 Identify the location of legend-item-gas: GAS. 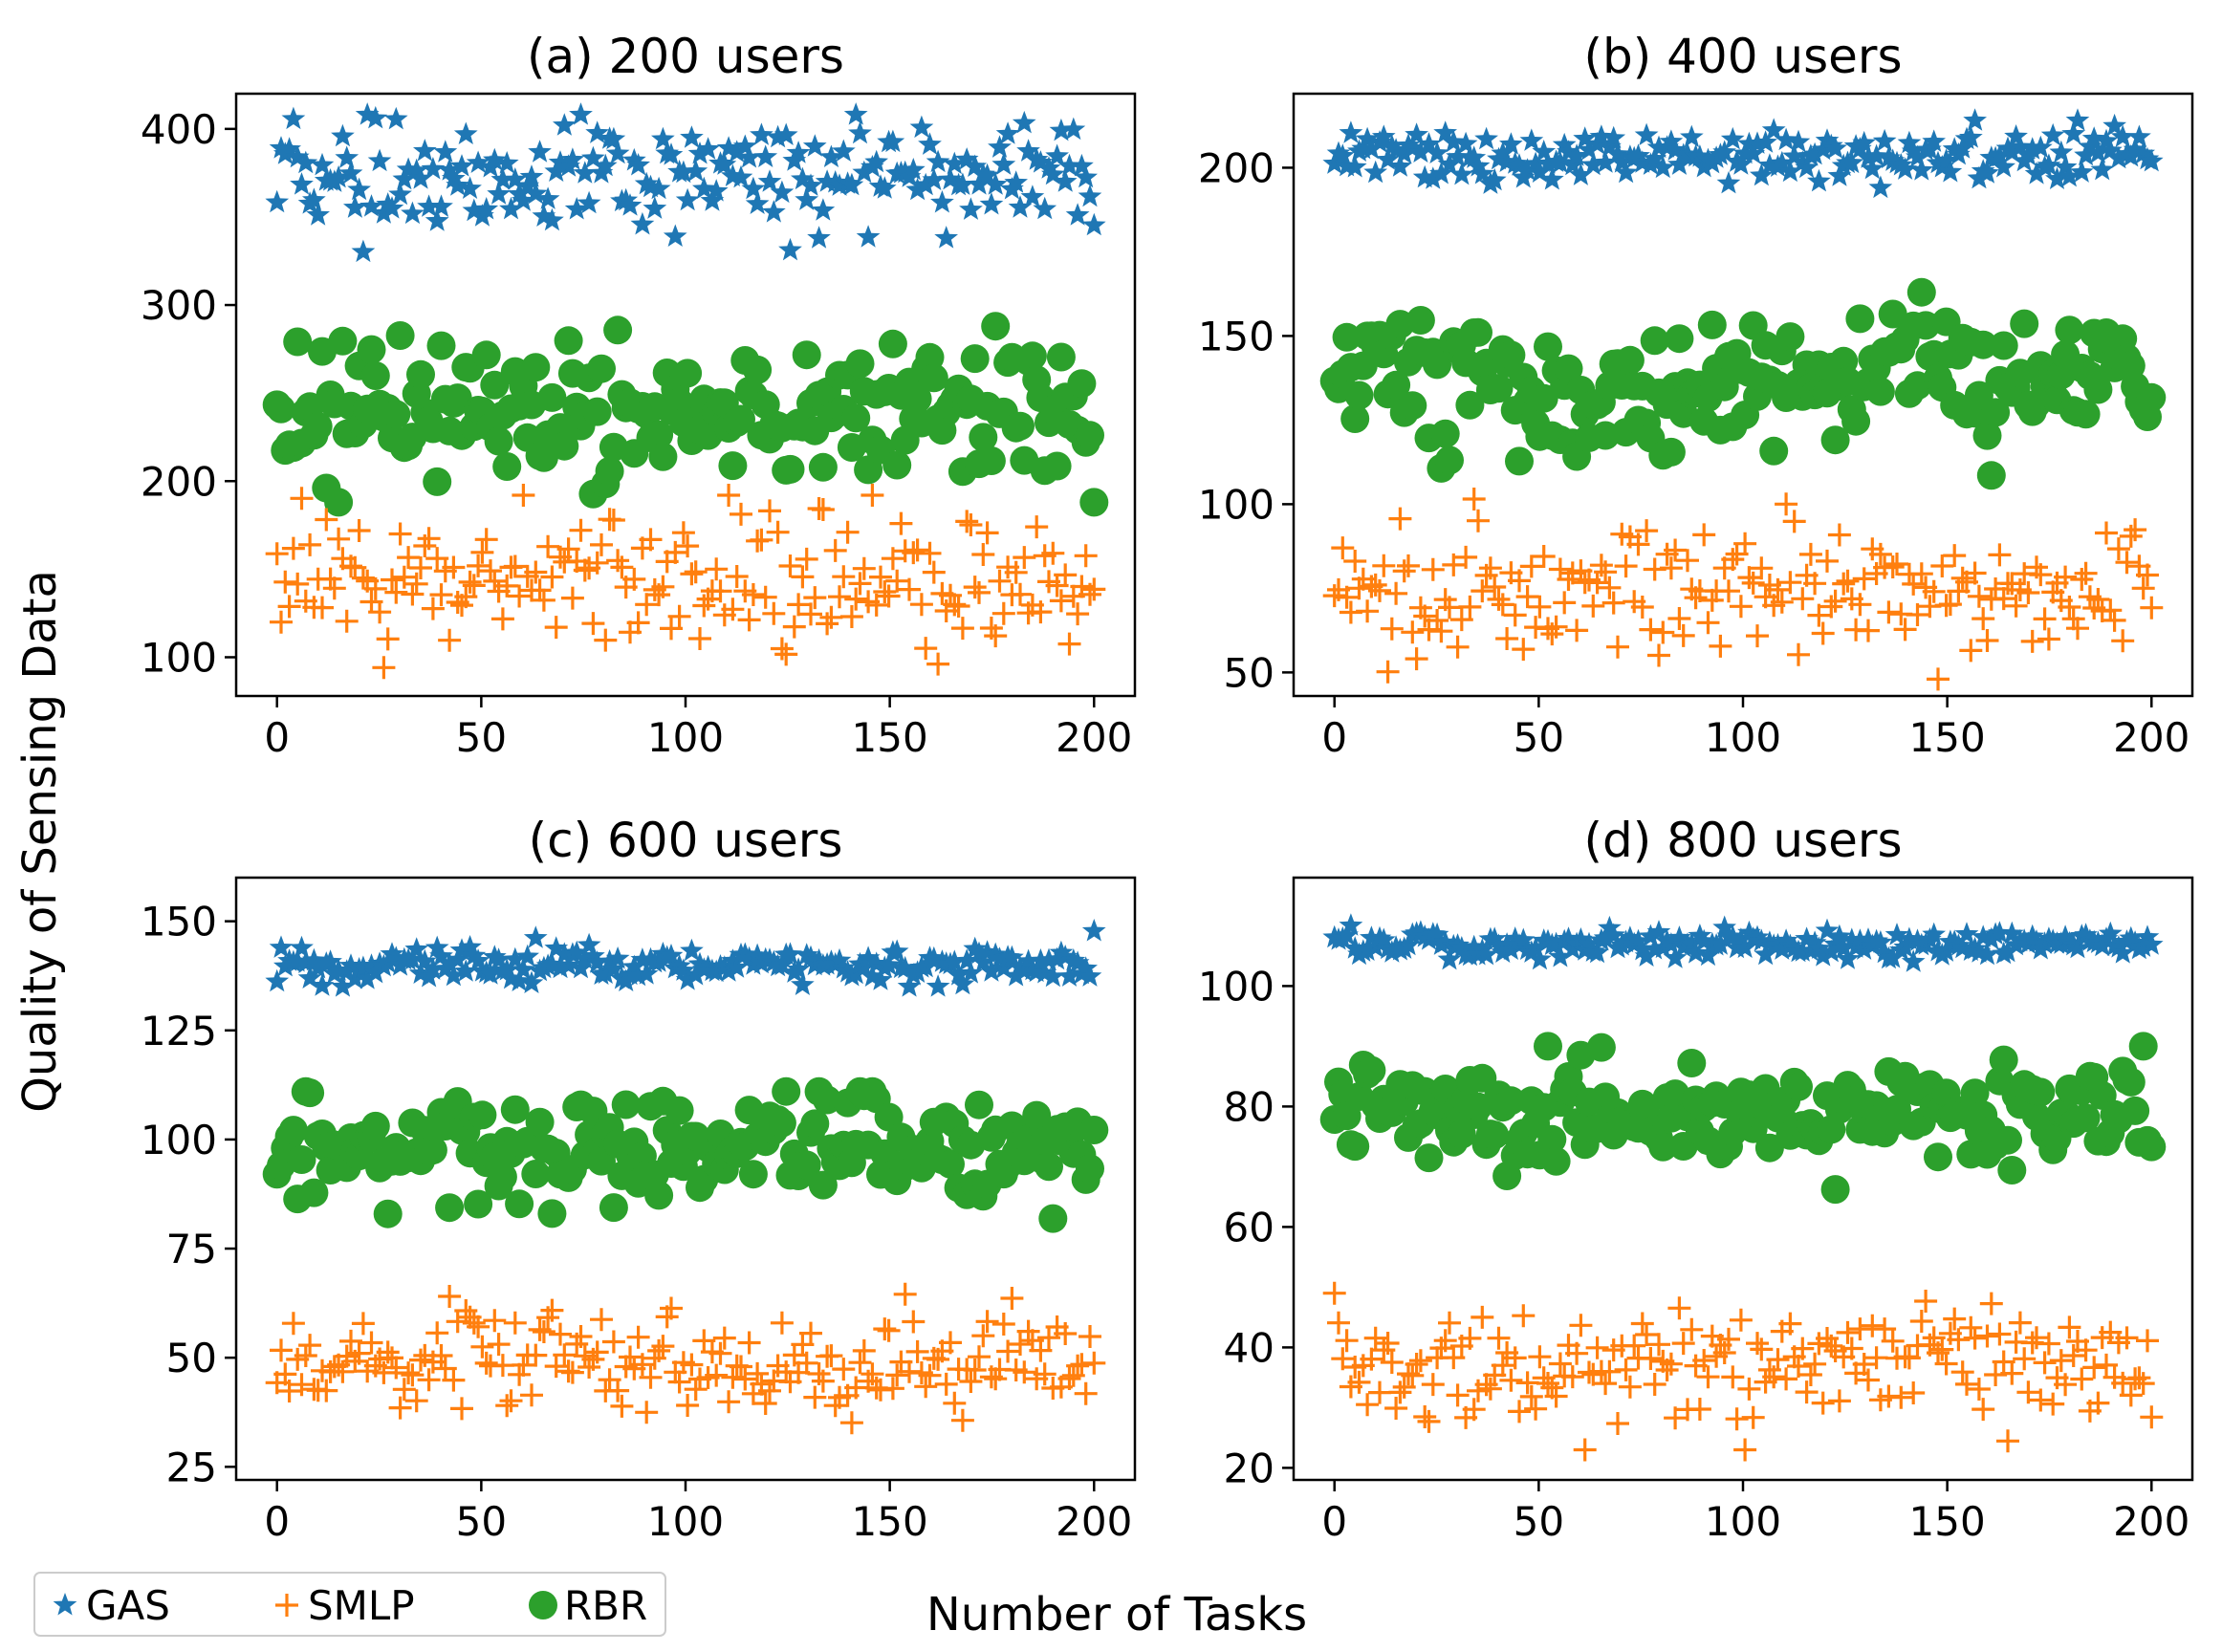
(111, 1605).